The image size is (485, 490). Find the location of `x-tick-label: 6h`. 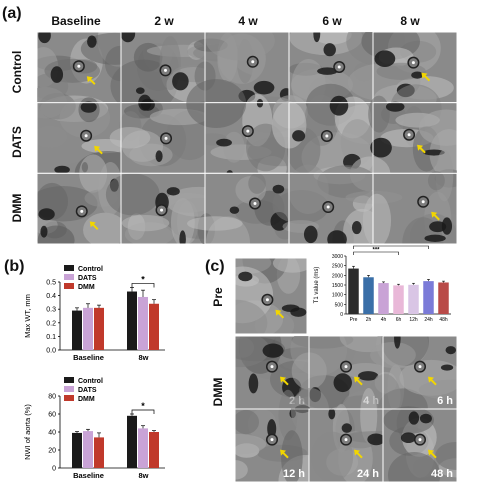

x-tick-label: 6h is located at coordinates (399, 320).